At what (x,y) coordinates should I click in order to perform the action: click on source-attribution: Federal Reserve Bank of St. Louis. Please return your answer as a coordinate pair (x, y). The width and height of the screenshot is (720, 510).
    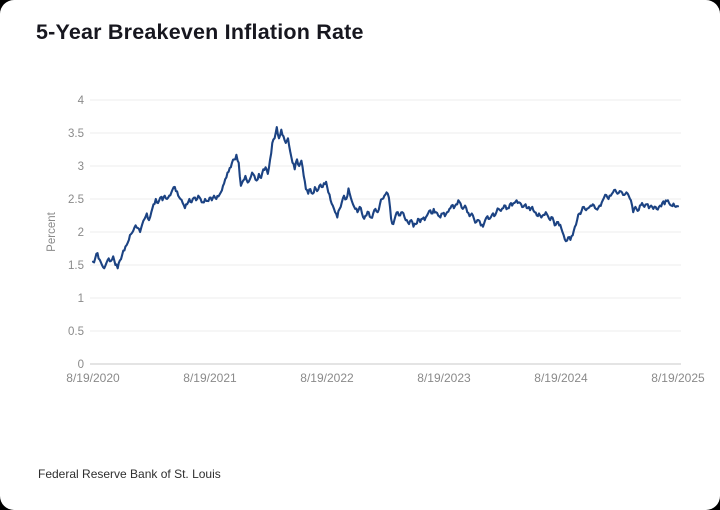
    Looking at the image, I should click on (129, 474).